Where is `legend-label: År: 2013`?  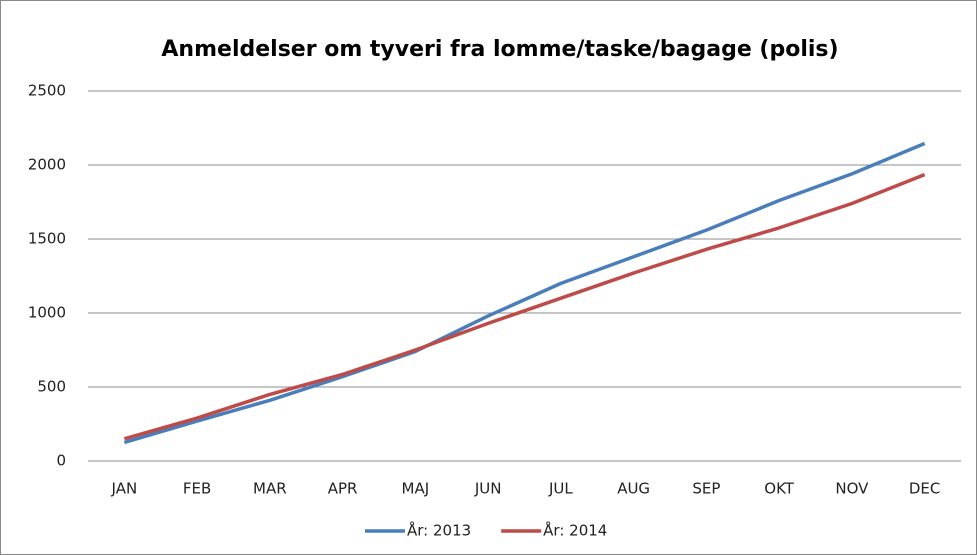 legend-label: År: 2013 is located at coordinates (439, 530).